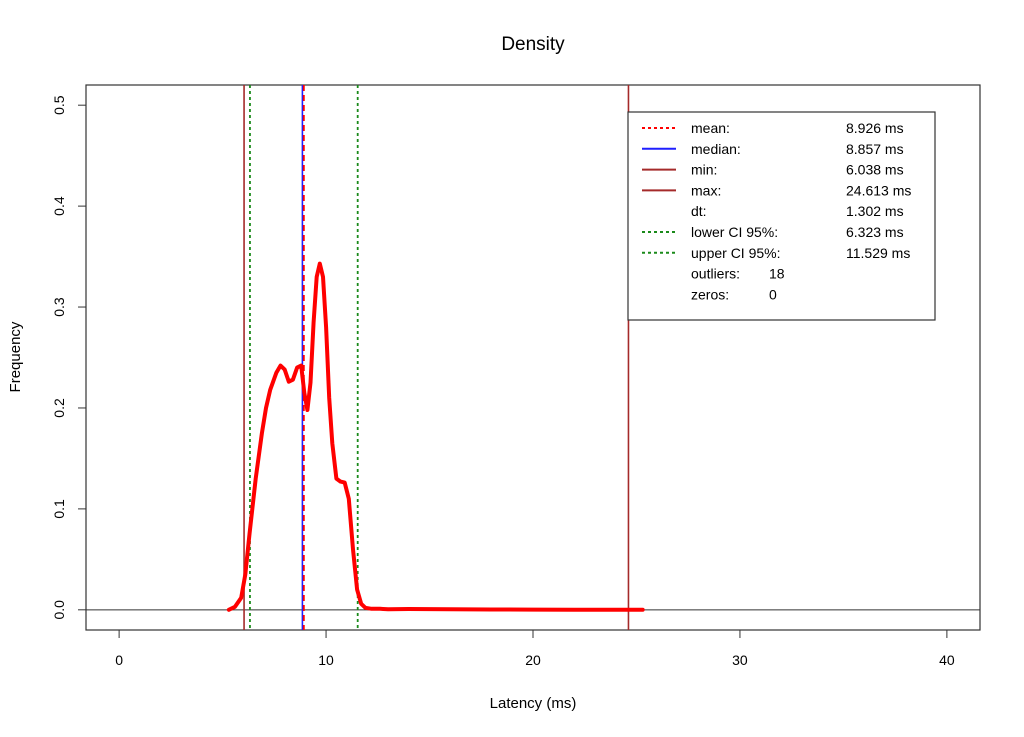  I want to click on legend-label: min:, so click(704, 170).